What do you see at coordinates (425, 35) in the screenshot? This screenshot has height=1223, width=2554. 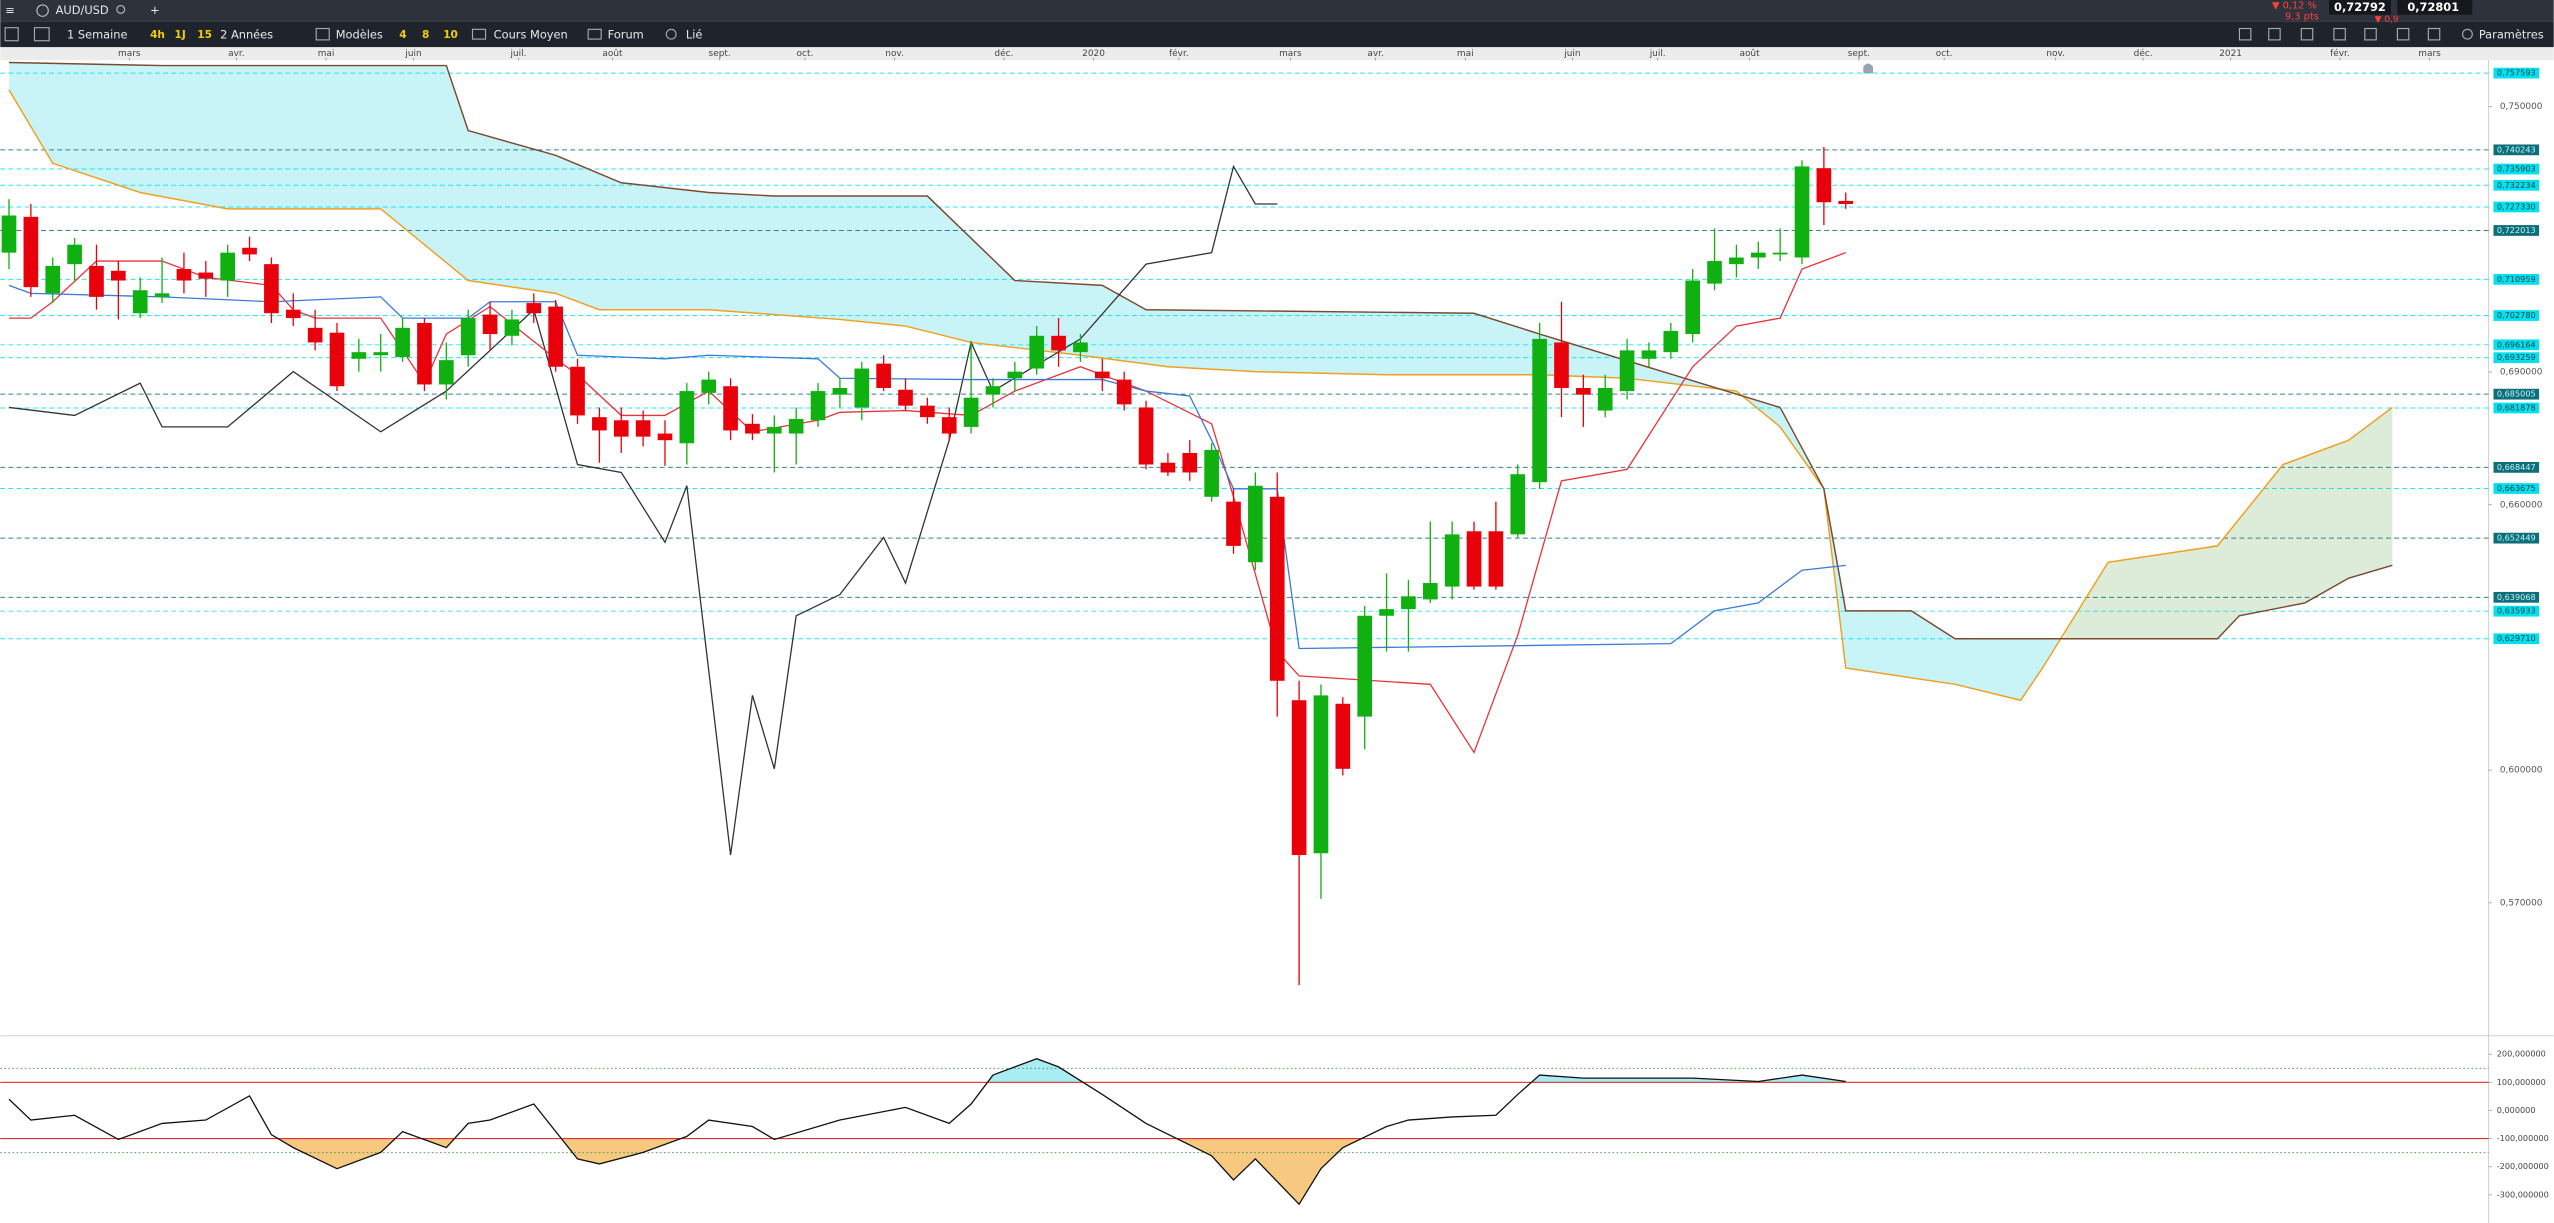 I see `model-shortcut: 8` at bounding box center [425, 35].